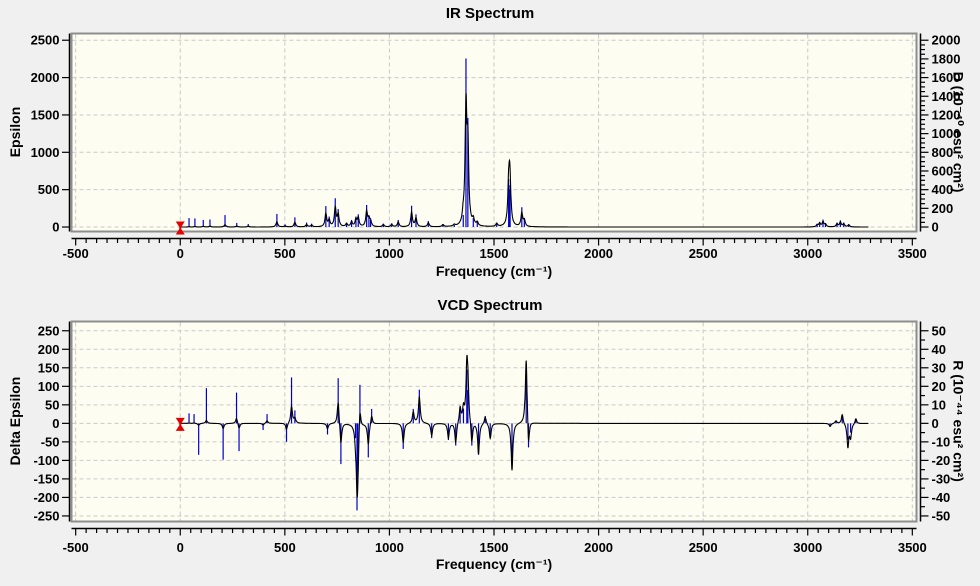  What do you see at coordinates (50, 441) in the screenshot?
I see `y-tick-label: -50` at bounding box center [50, 441].